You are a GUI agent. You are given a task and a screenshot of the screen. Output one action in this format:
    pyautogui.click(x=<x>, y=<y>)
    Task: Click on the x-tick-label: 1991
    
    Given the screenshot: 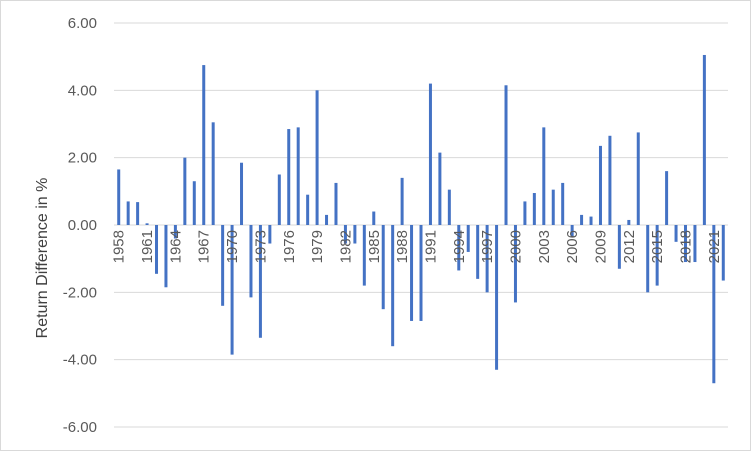 What is the action you would take?
    pyautogui.click(x=430, y=246)
    